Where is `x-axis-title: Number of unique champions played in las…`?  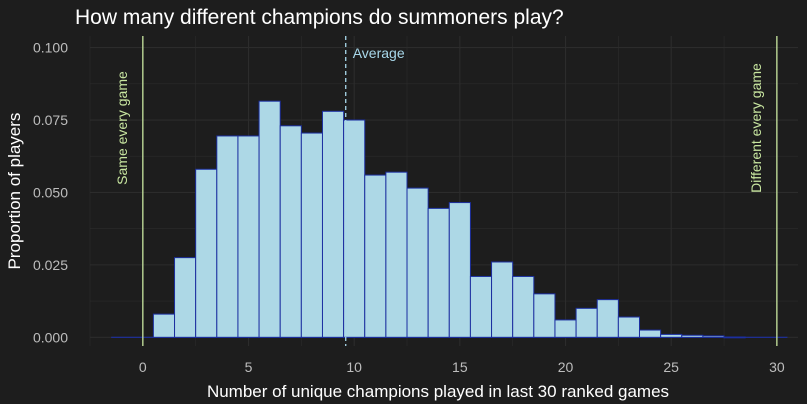 x-axis-title: Number of unique champions played in las… is located at coordinates (438, 391).